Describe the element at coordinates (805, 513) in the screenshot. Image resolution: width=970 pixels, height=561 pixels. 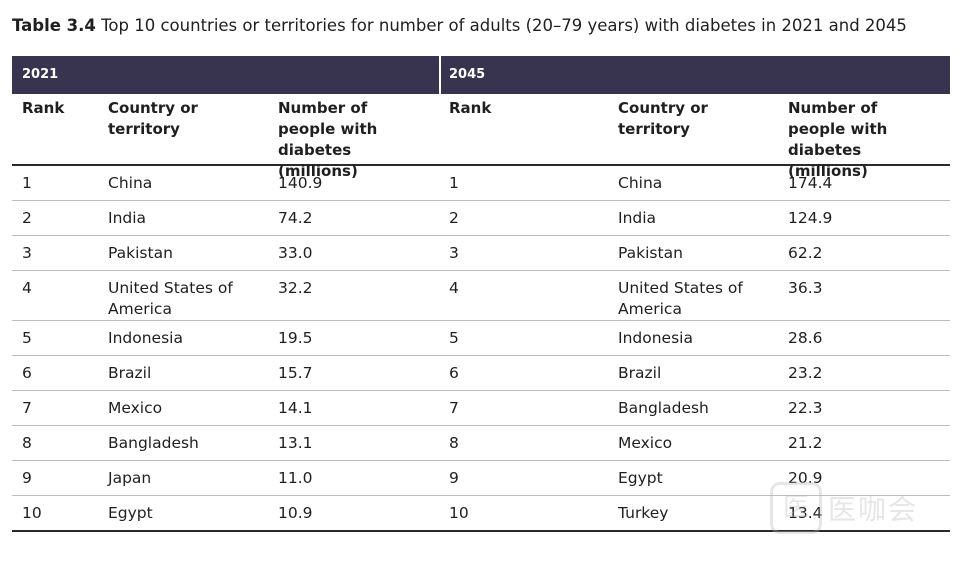
I see `value-cell-2045: 13.4` at that location.